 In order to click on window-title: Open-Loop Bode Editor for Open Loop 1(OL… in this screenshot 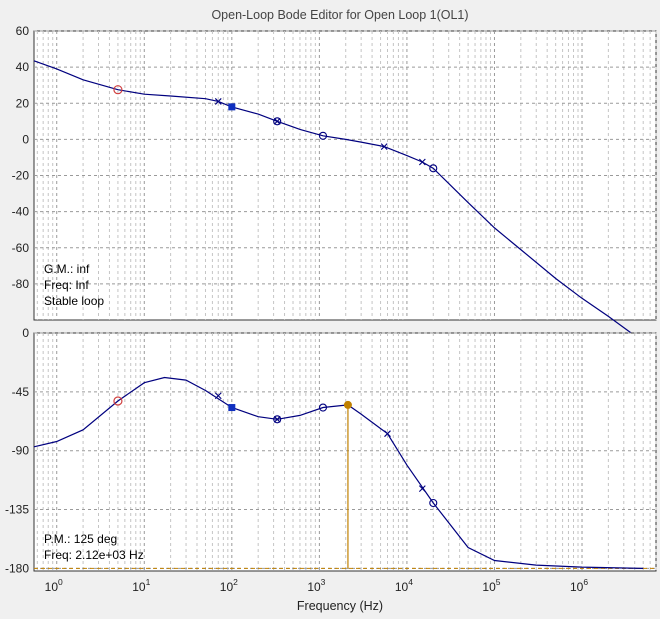, I will do `click(339, 15)`.